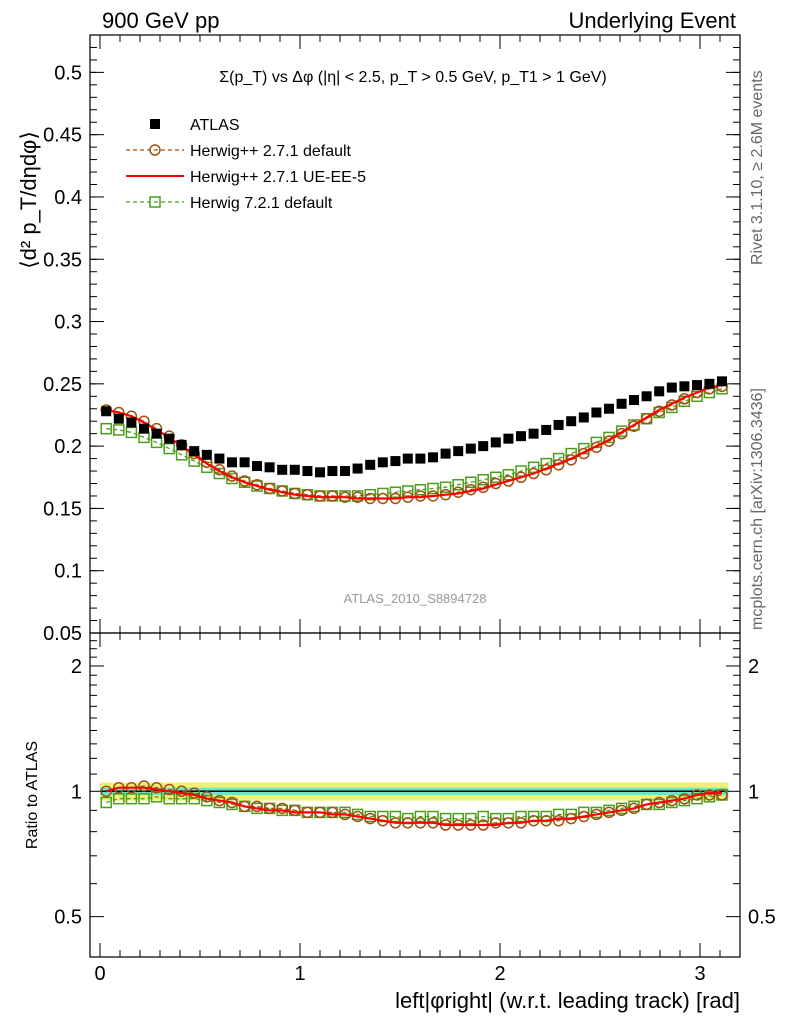 This screenshot has width=786, height=1024. Describe the element at coordinates (68, 73) in the screenshot. I see `y-tick-label: 0.5` at that location.